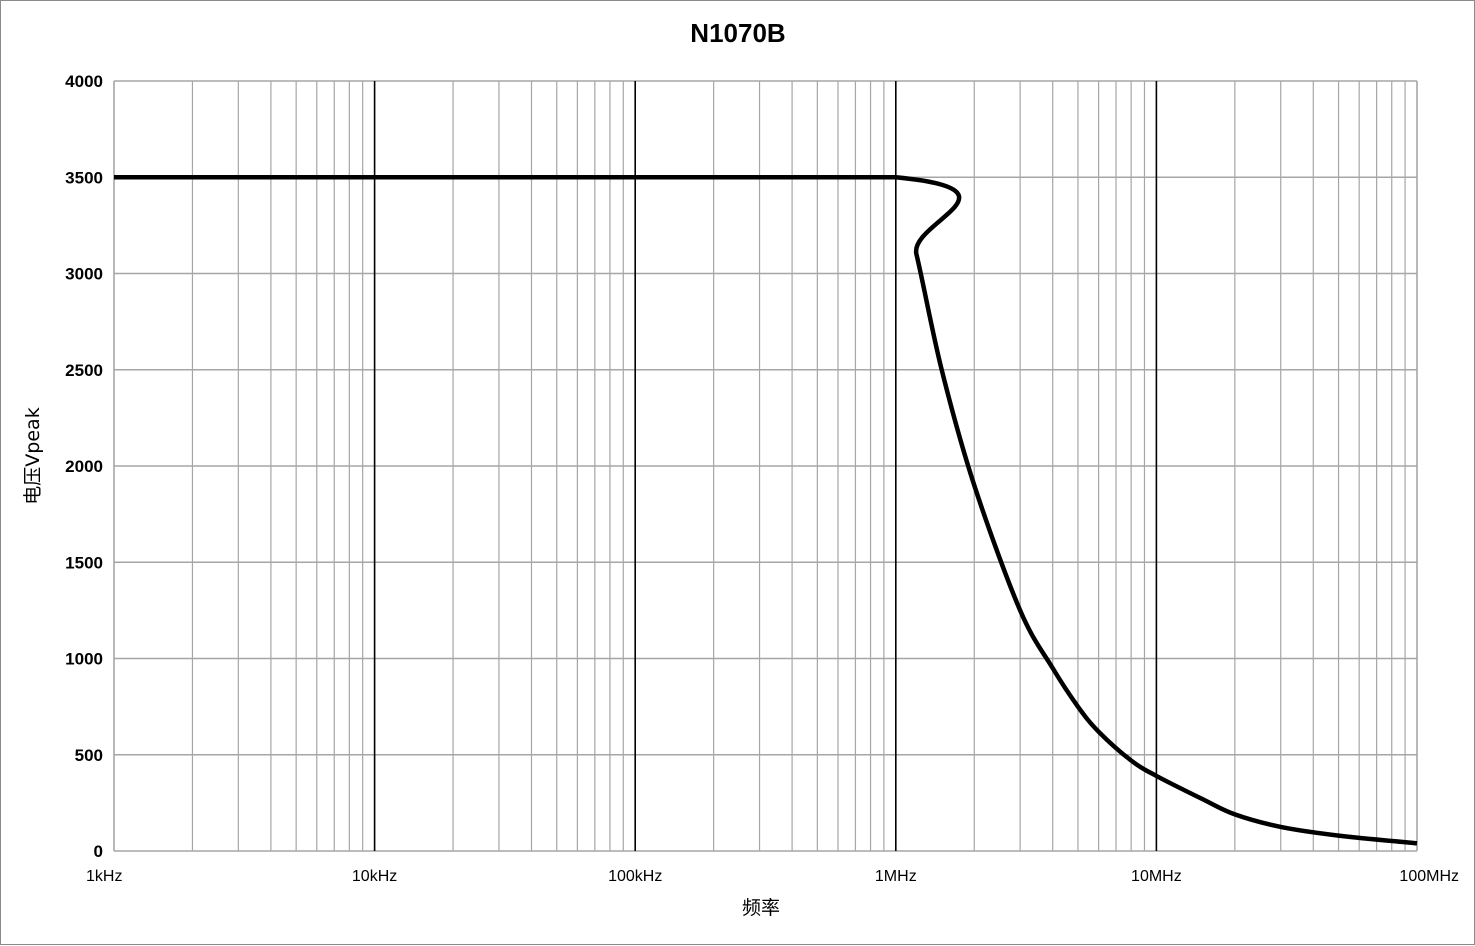 This screenshot has height=946, width=1475. Describe the element at coordinates (374, 876) in the screenshot. I see `x-tick-label: 10kHz` at that location.